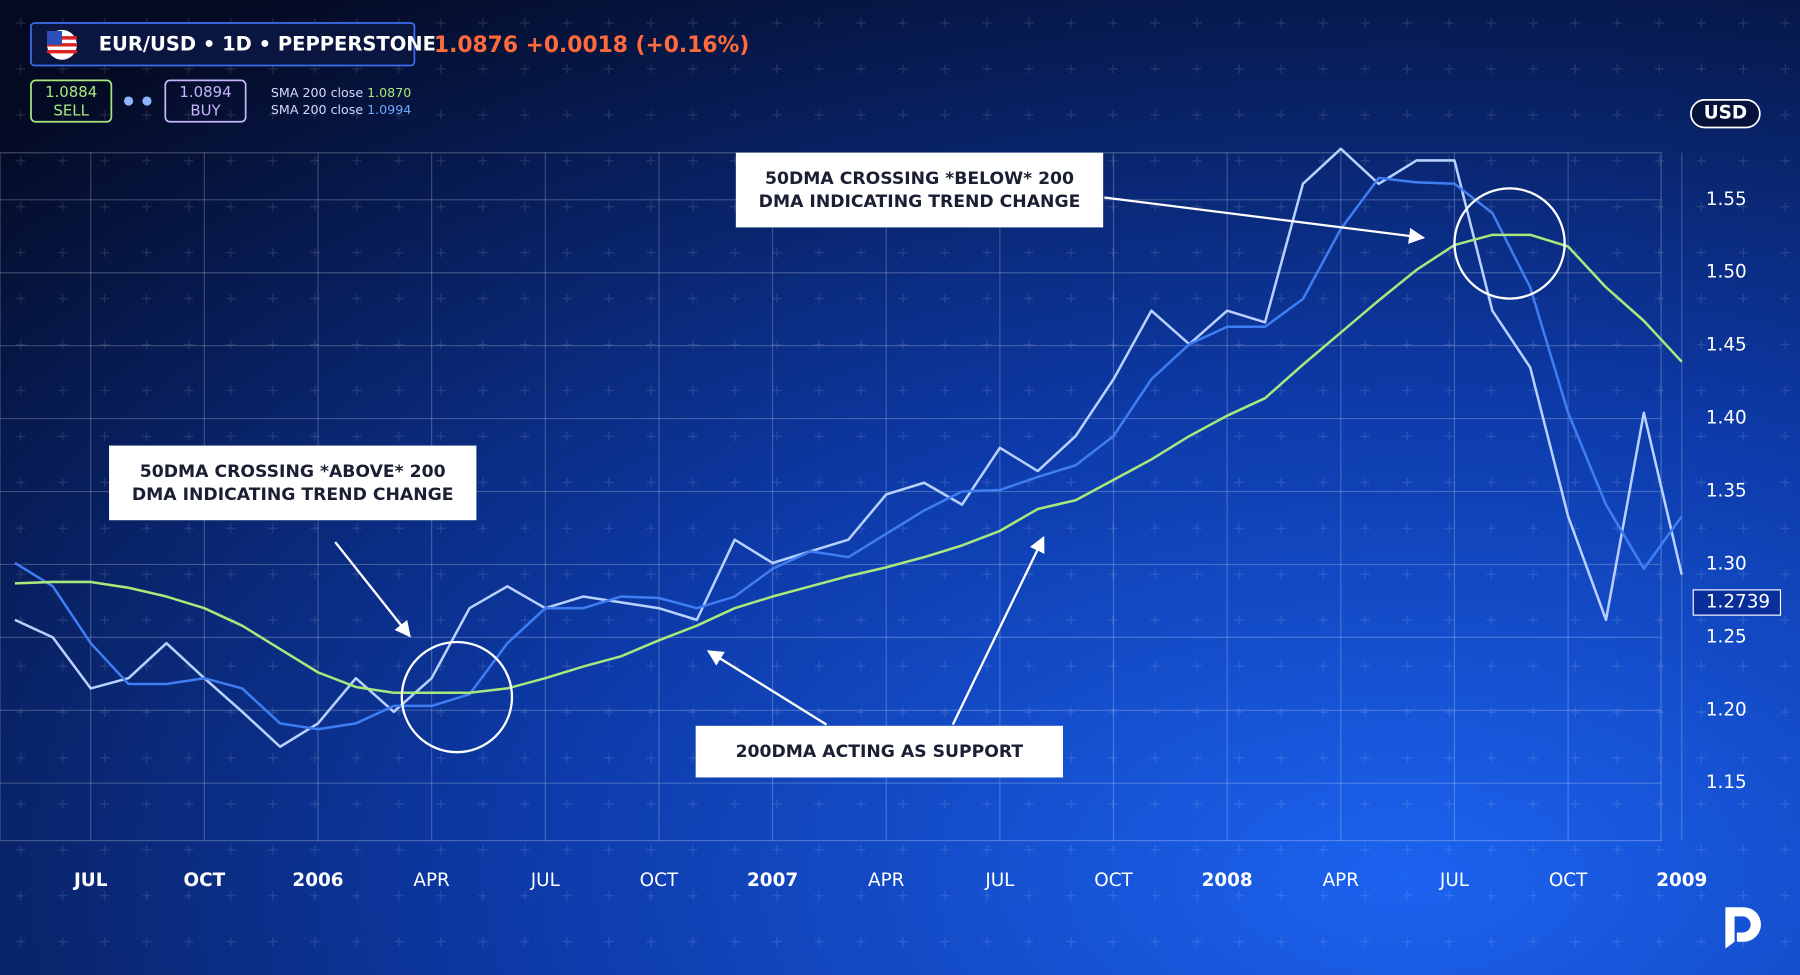  What do you see at coordinates (1726, 272) in the screenshot?
I see `y-tick-label: 1.50` at bounding box center [1726, 272].